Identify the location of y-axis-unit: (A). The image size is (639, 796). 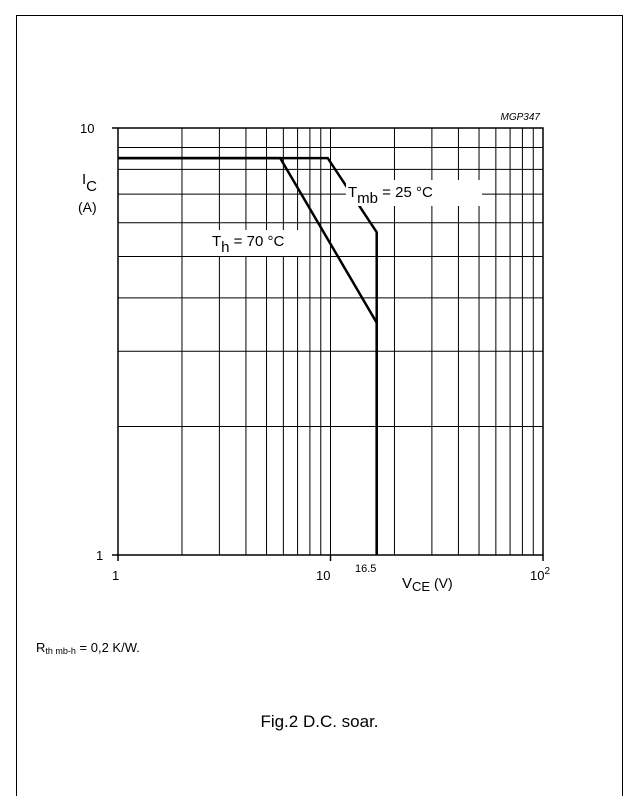
(87, 207).